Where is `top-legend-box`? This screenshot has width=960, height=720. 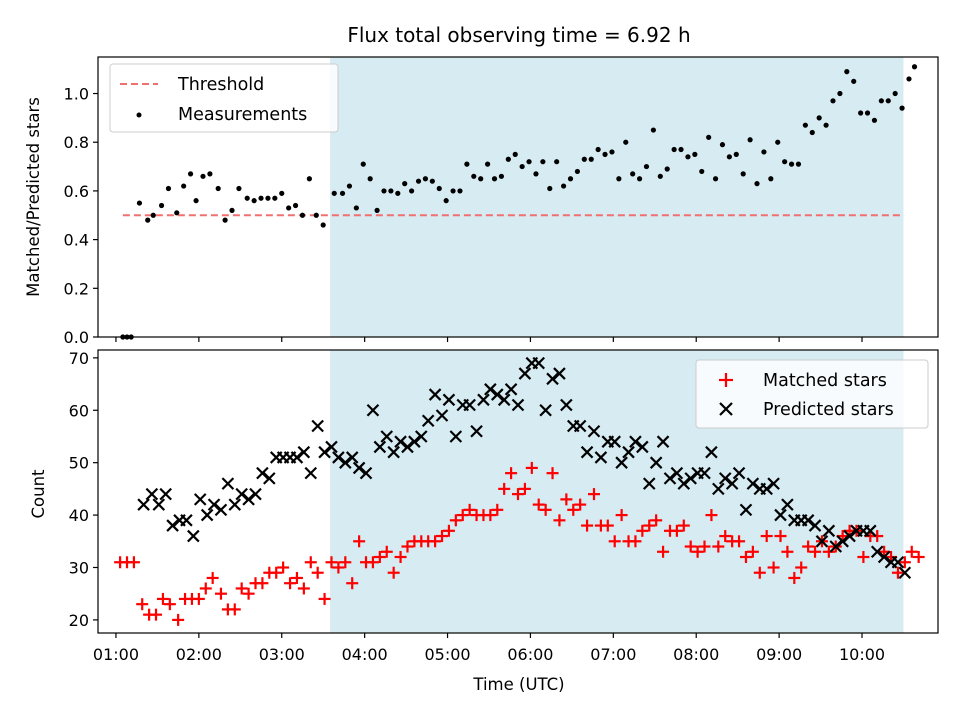 top-legend-box is located at coordinates (224, 98).